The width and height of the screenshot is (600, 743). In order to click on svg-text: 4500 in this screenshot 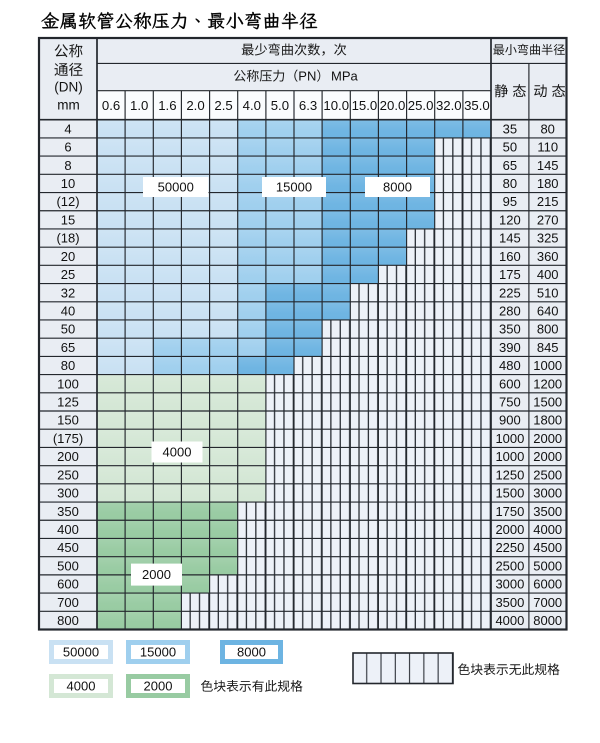, I will do `click(547, 547)`.